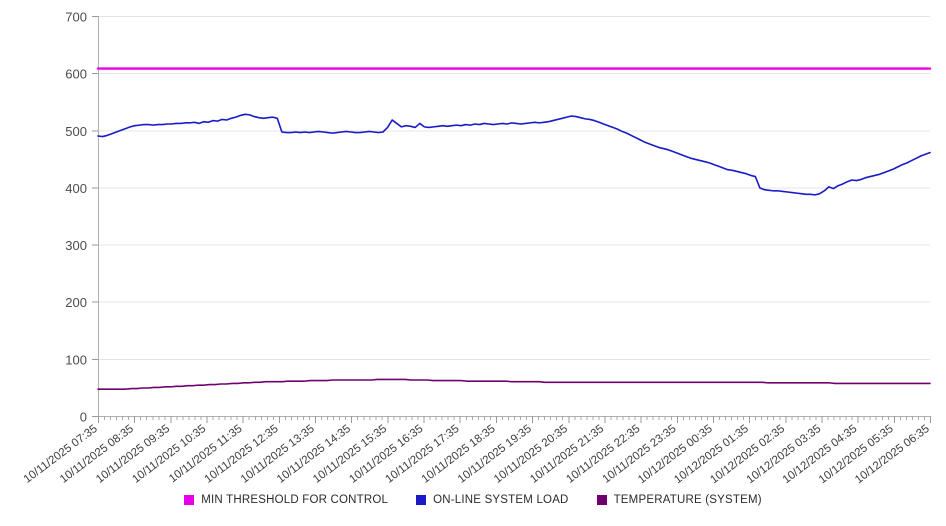  Describe the element at coordinates (76, 359) in the screenshot. I see `y-axis-tick-label: 100` at that location.